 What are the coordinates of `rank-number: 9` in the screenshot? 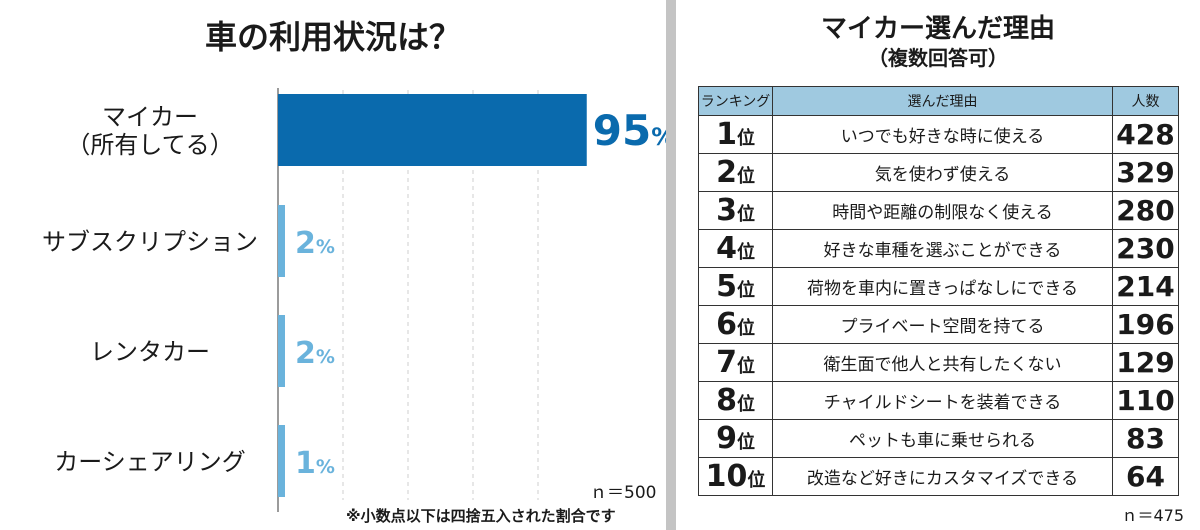 It's located at (726, 438).